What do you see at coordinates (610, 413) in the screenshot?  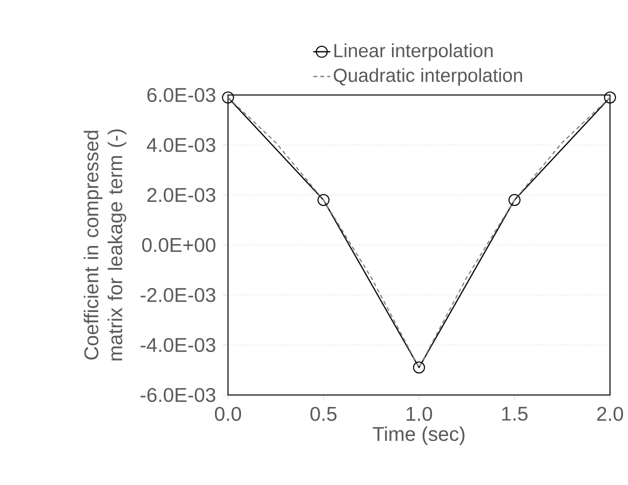 I see `x-tick-label: 2.0` at bounding box center [610, 413].